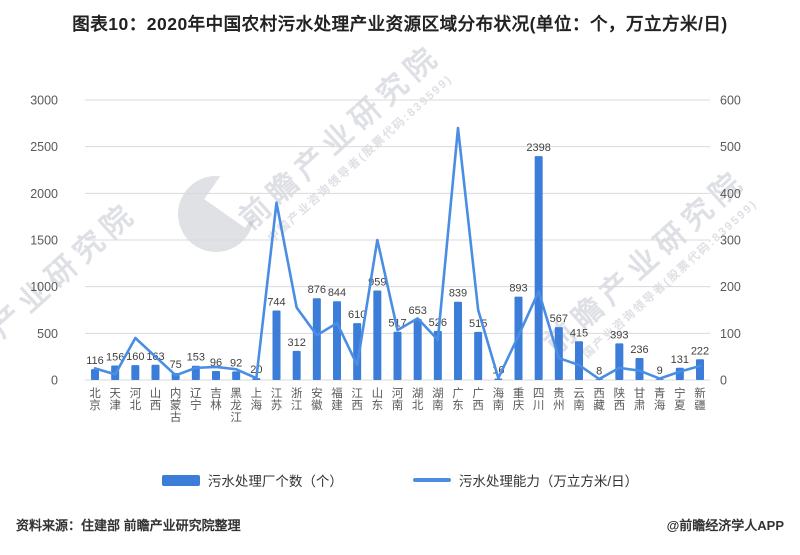  I want to click on bar-value-label: 610, so click(357, 315).